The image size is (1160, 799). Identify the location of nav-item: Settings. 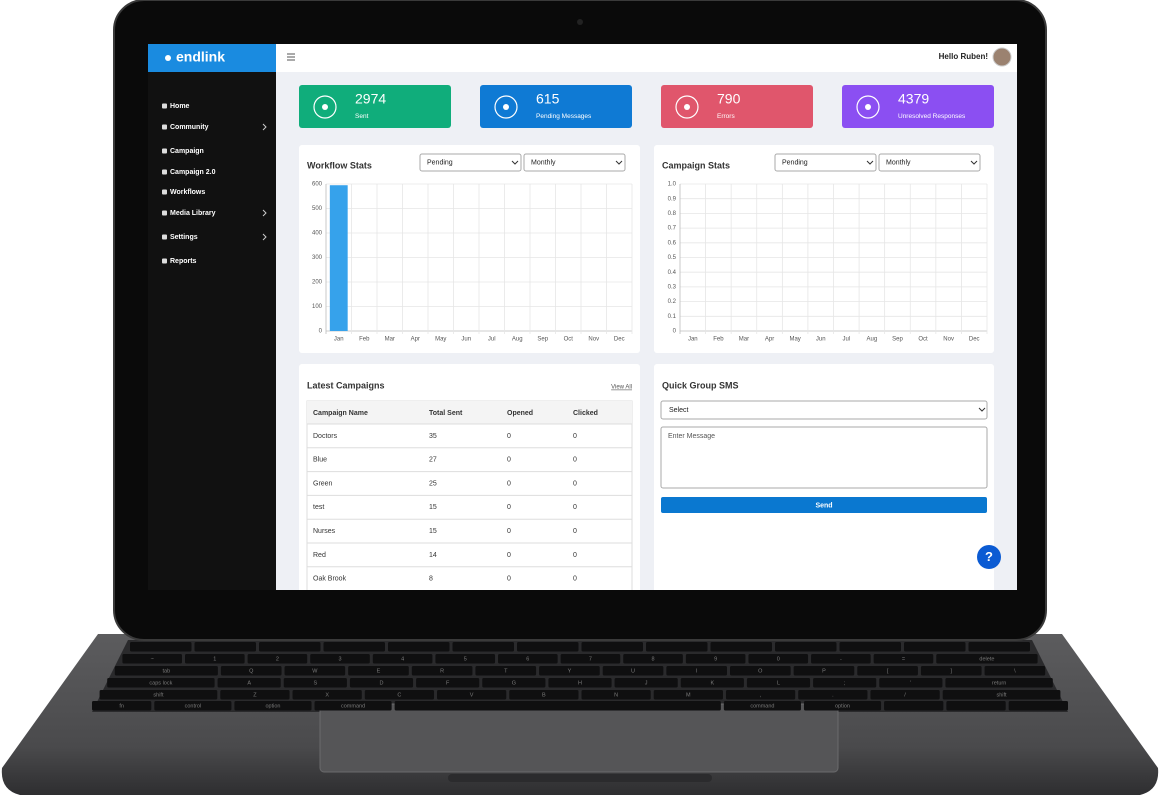
(184, 237).